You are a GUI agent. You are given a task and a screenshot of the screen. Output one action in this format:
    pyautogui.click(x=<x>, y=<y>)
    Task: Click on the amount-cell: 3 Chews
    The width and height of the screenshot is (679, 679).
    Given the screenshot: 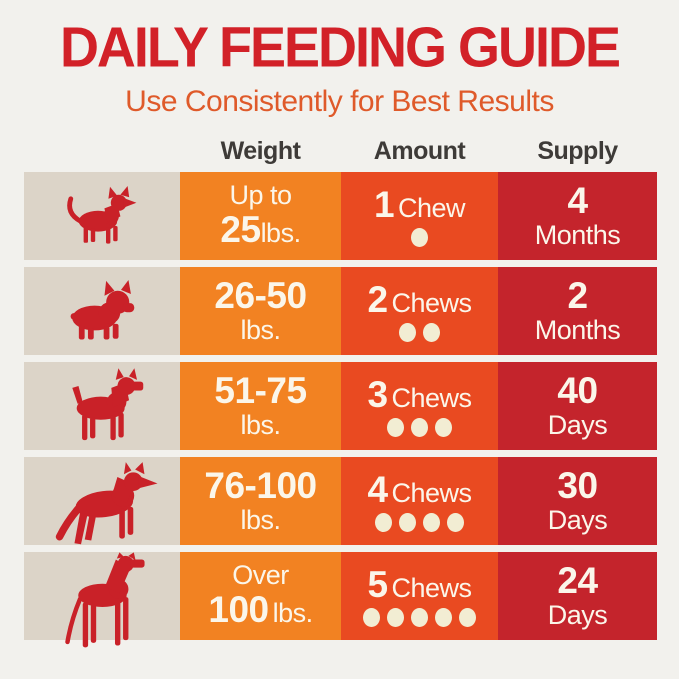 What is the action you would take?
    pyautogui.click(x=419, y=405)
    